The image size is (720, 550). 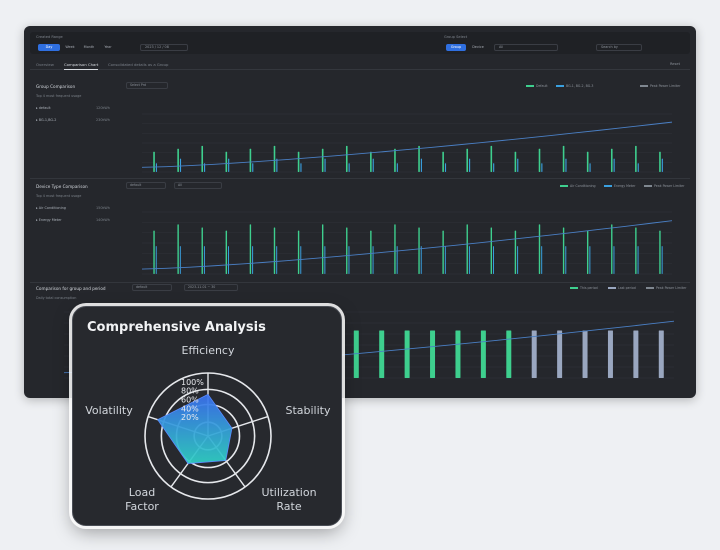 I want to click on filter-group-button: Group, so click(x=456, y=47).